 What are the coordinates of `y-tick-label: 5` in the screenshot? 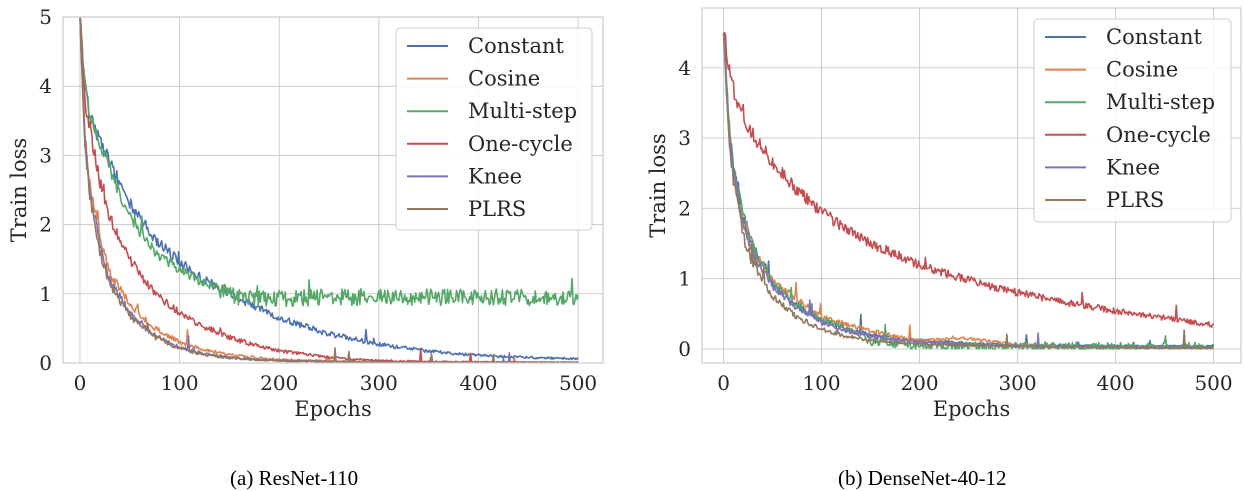 It's located at (45, 17).